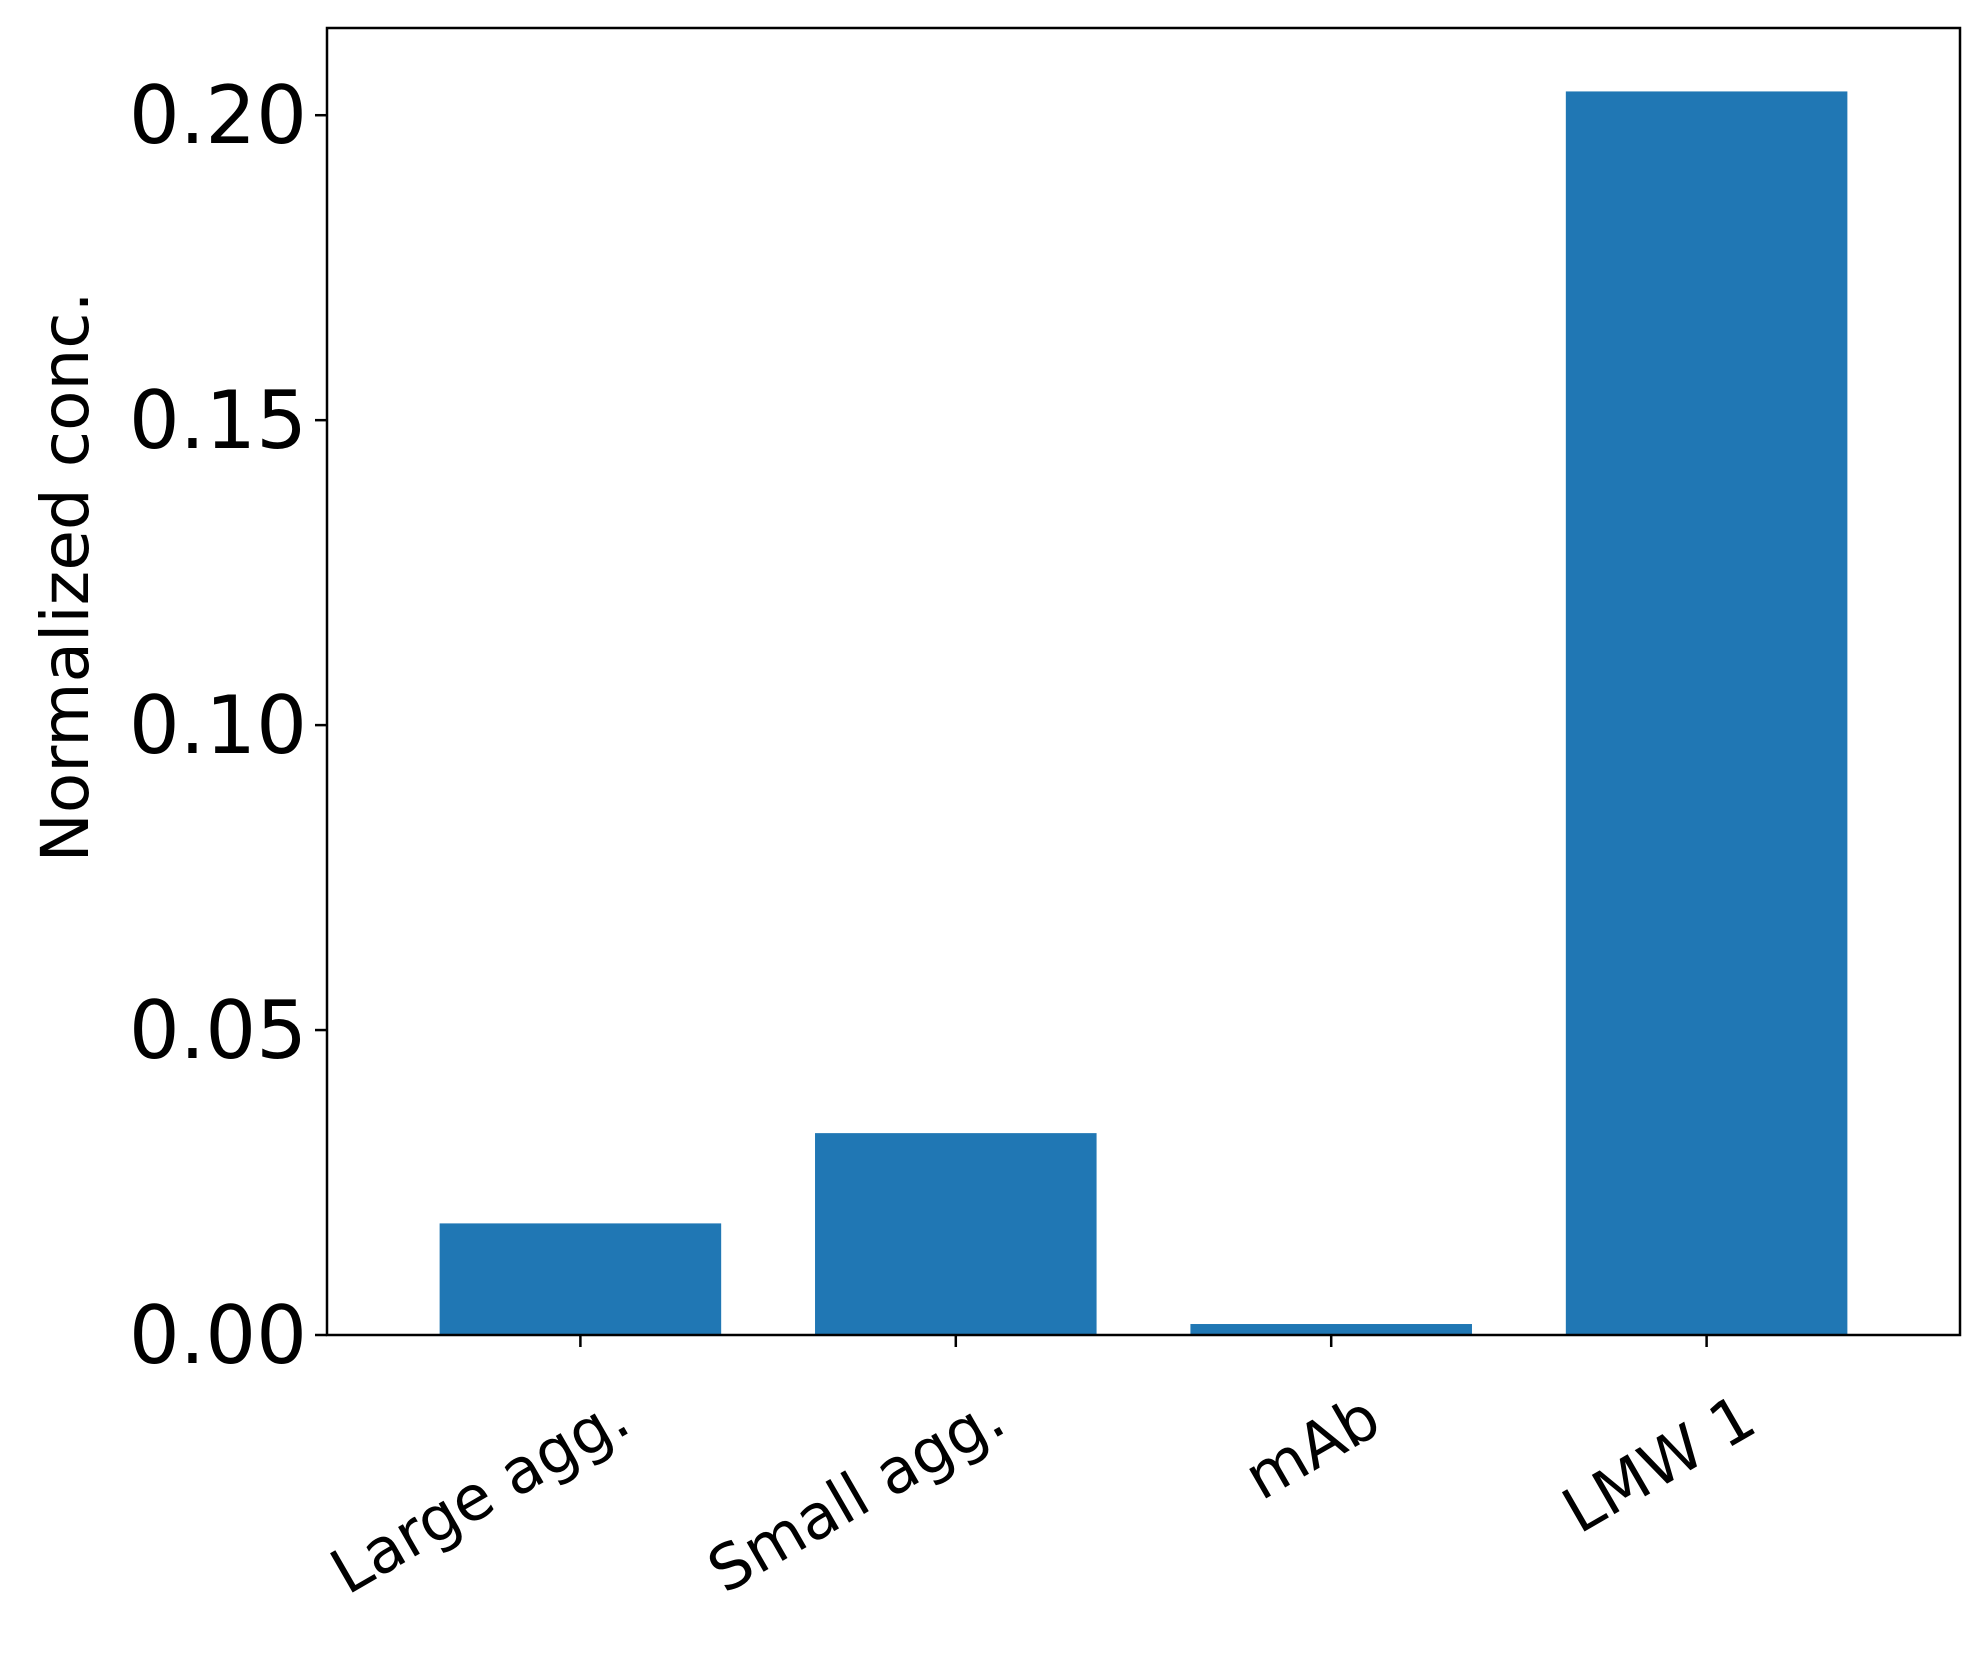 The image size is (1981, 1680). Describe the element at coordinates (218, 1030) in the screenshot. I see `y-tick-label: 0.05` at that location.